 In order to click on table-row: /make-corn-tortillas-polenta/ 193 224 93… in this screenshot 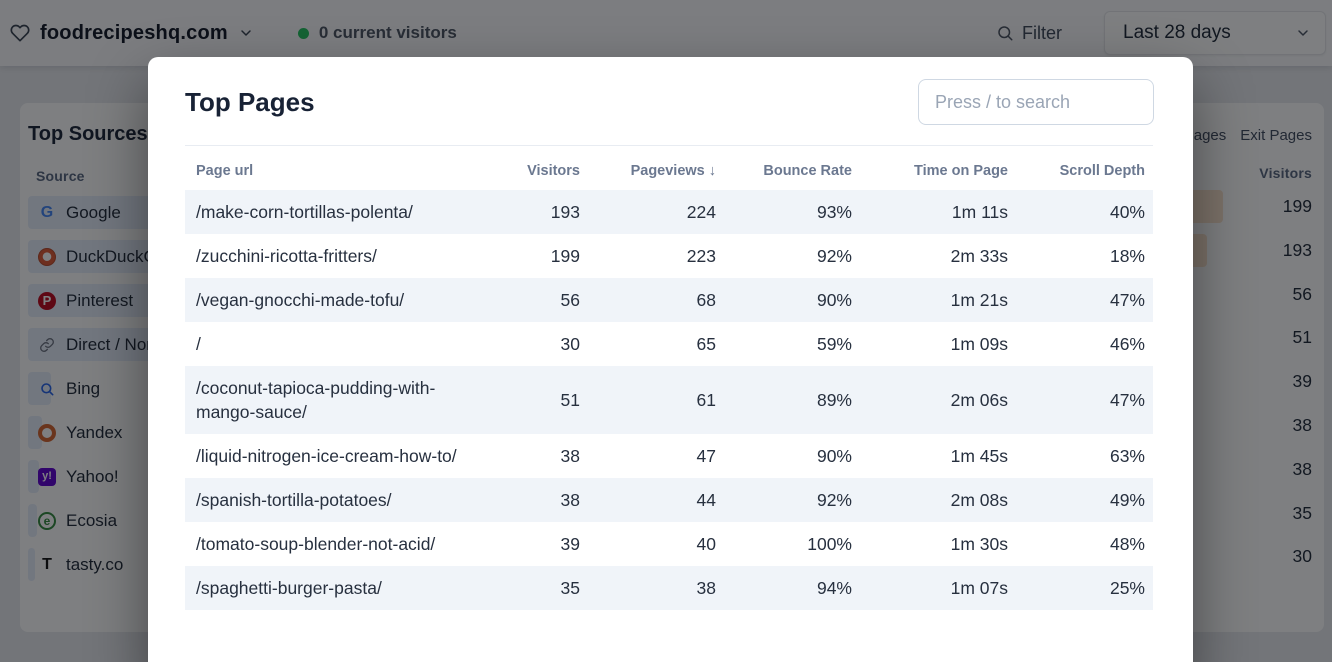, I will do `click(669, 212)`.